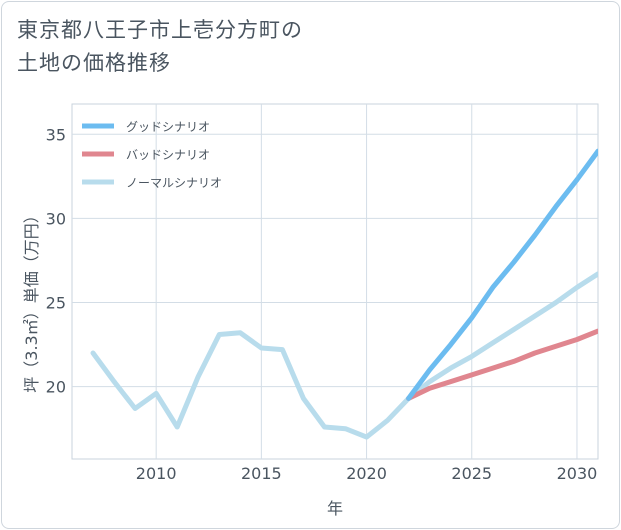  Describe the element at coordinates (94, 63) in the screenshot. I see `title-line-2: 土地の価格推移` at that location.